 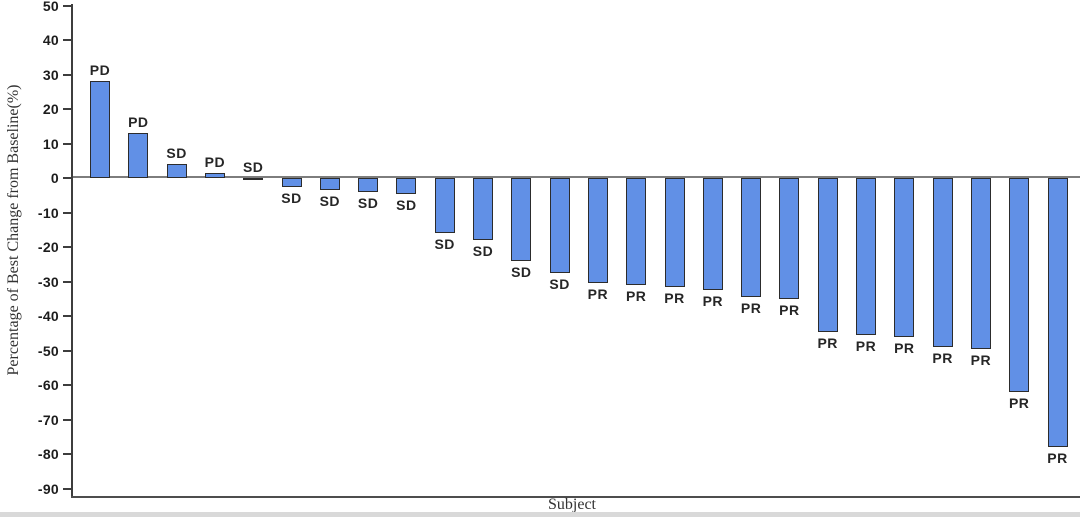 What do you see at coordinates (48, 488) in the screenshot?
I see `y-tick-label: -90` at bounding box center [48, 488].